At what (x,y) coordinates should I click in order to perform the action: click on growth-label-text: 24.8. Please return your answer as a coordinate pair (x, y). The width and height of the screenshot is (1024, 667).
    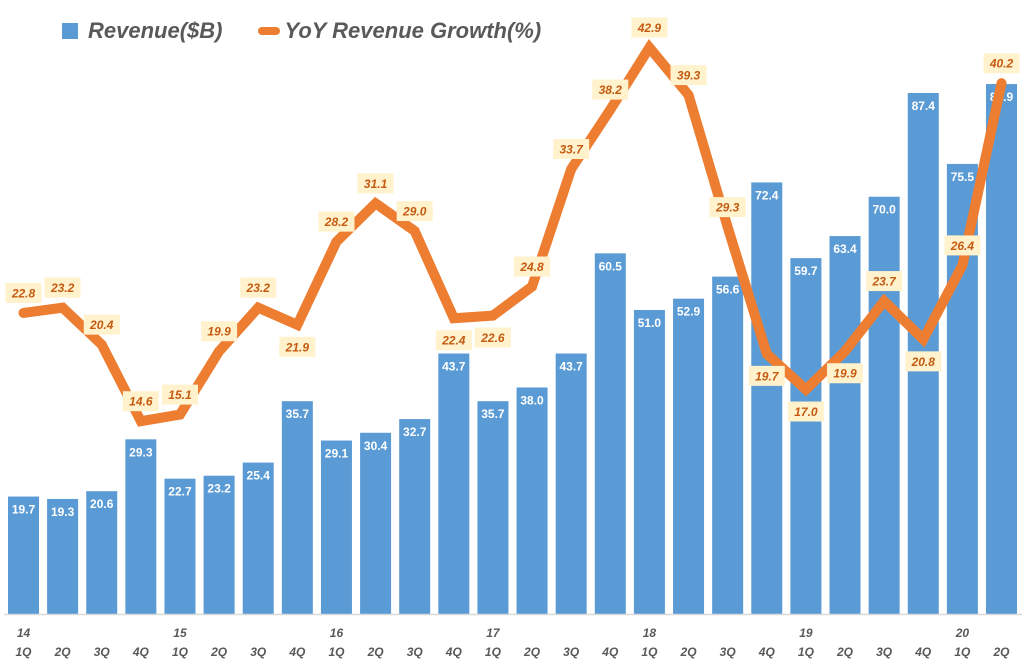
    Looking at the image, I should click on (531, 267).